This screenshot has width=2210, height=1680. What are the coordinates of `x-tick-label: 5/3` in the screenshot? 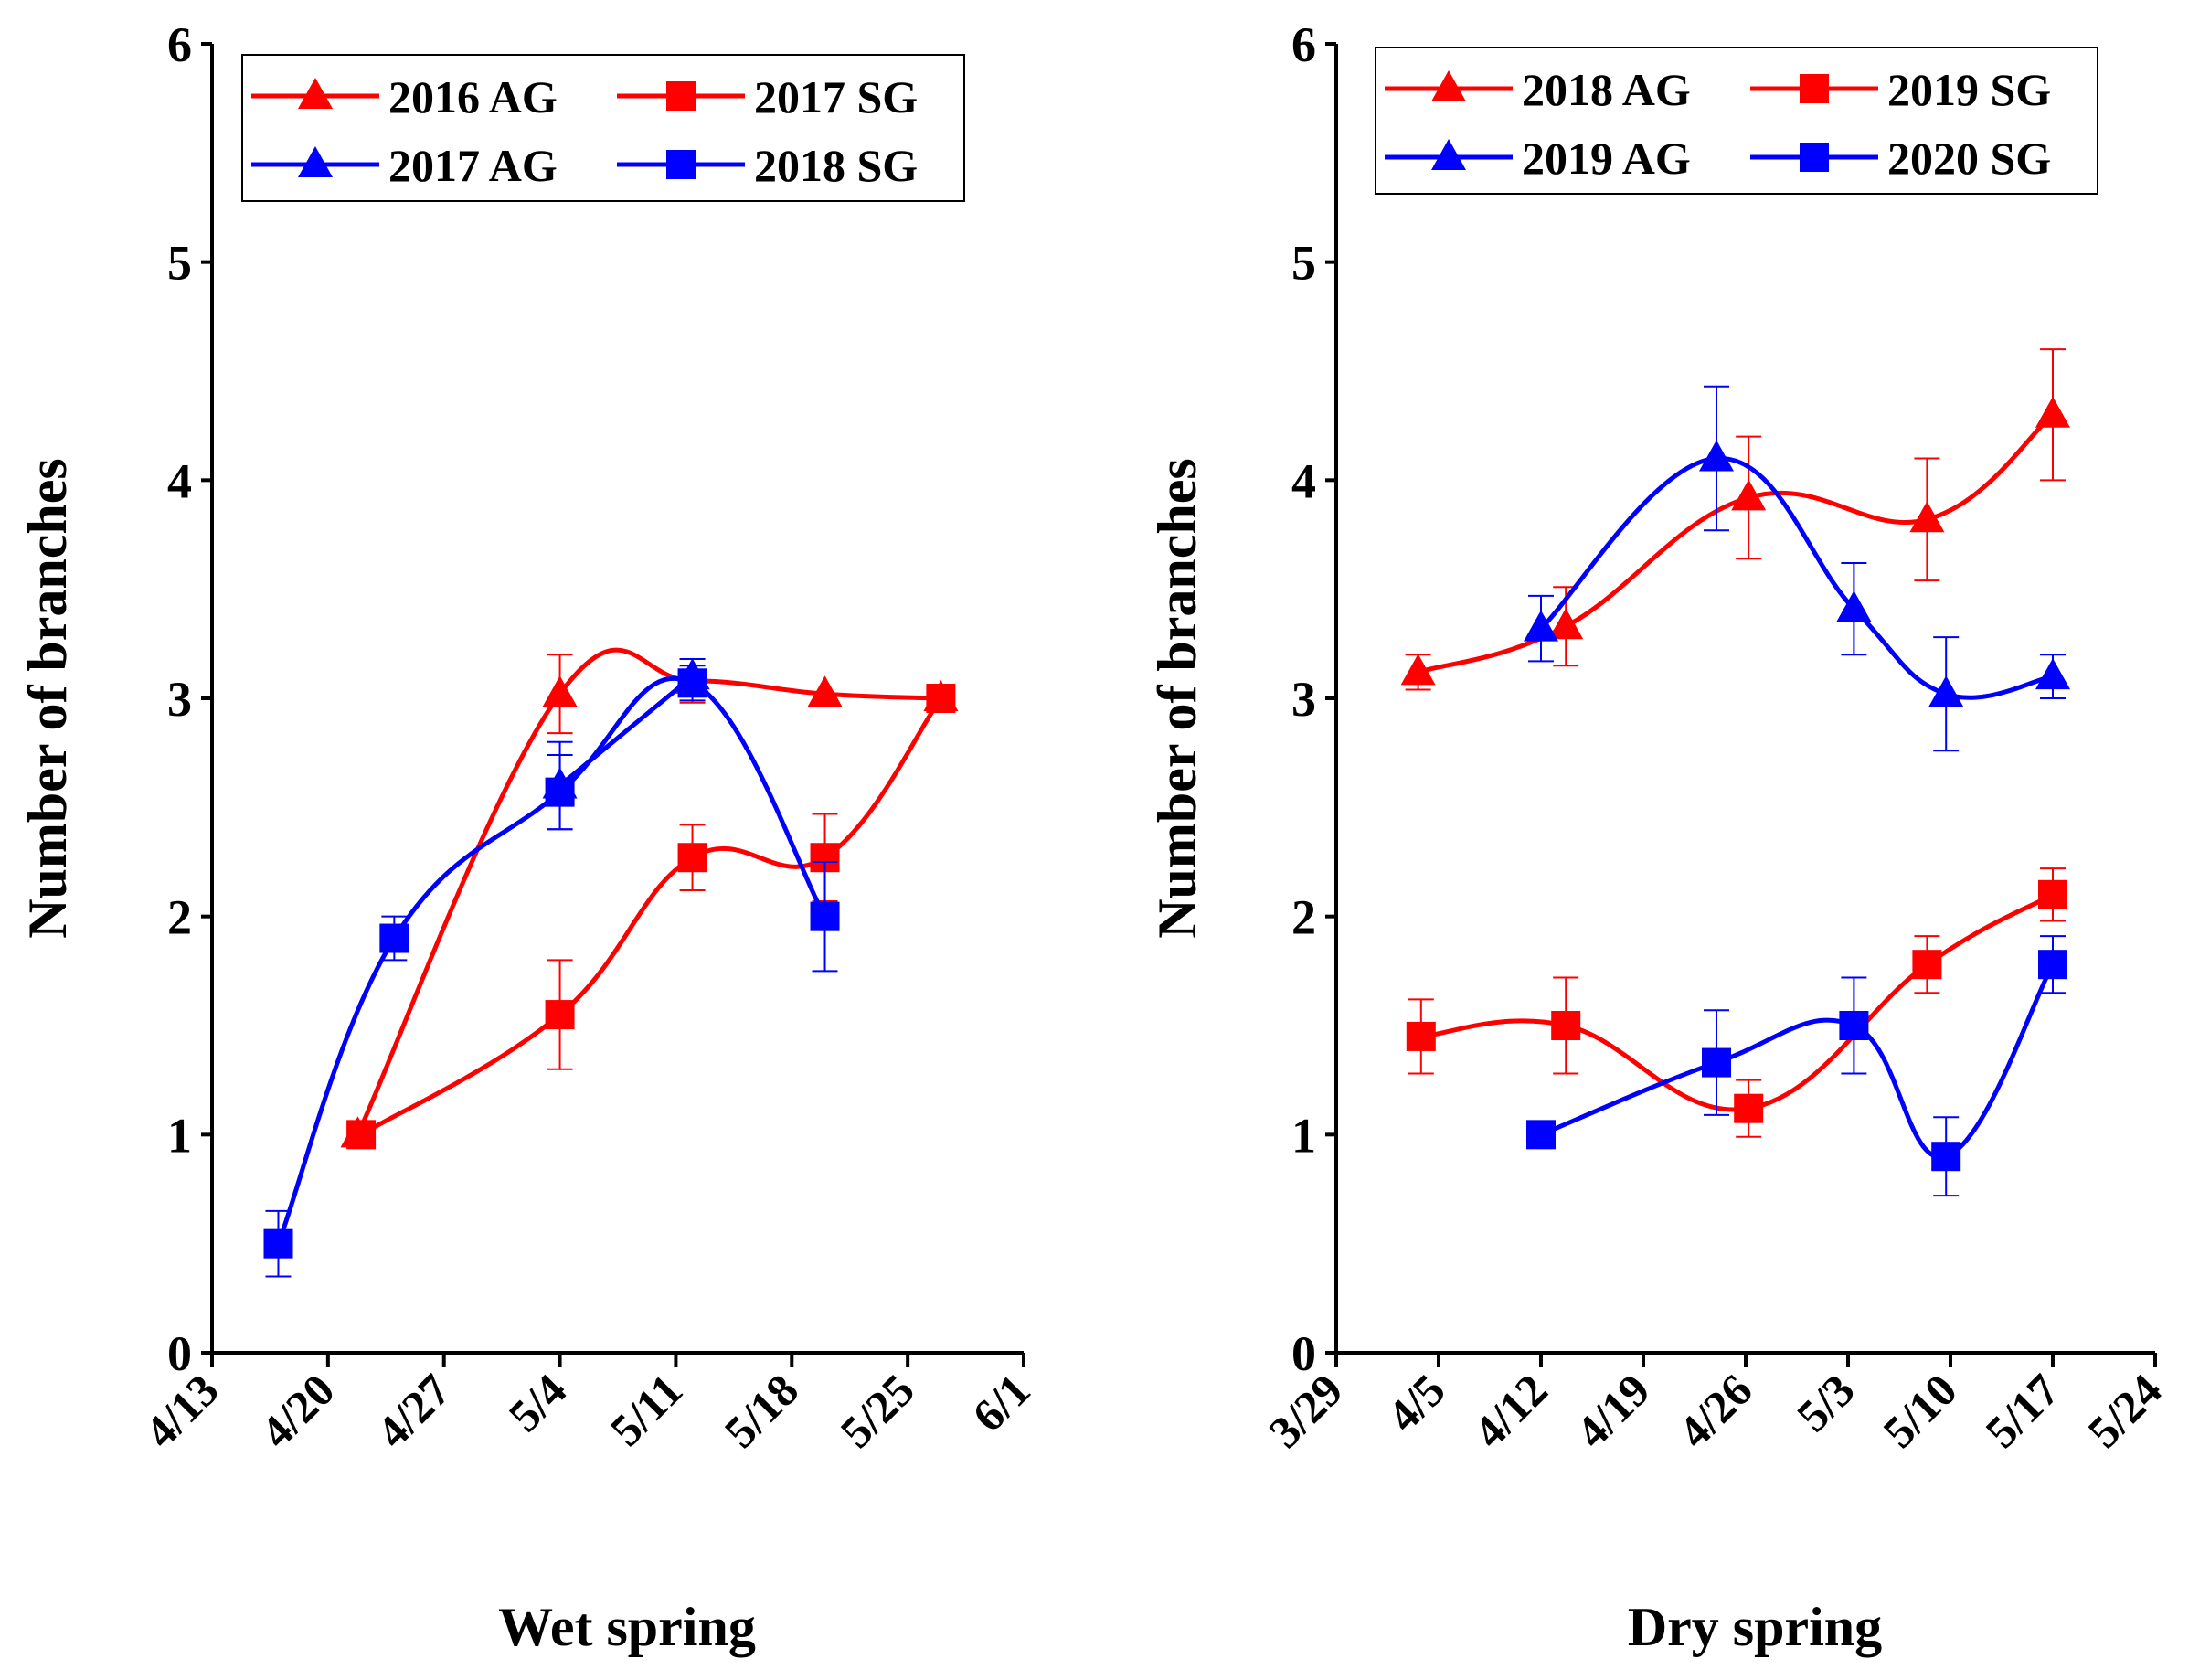 It's located at (1826, 1402).